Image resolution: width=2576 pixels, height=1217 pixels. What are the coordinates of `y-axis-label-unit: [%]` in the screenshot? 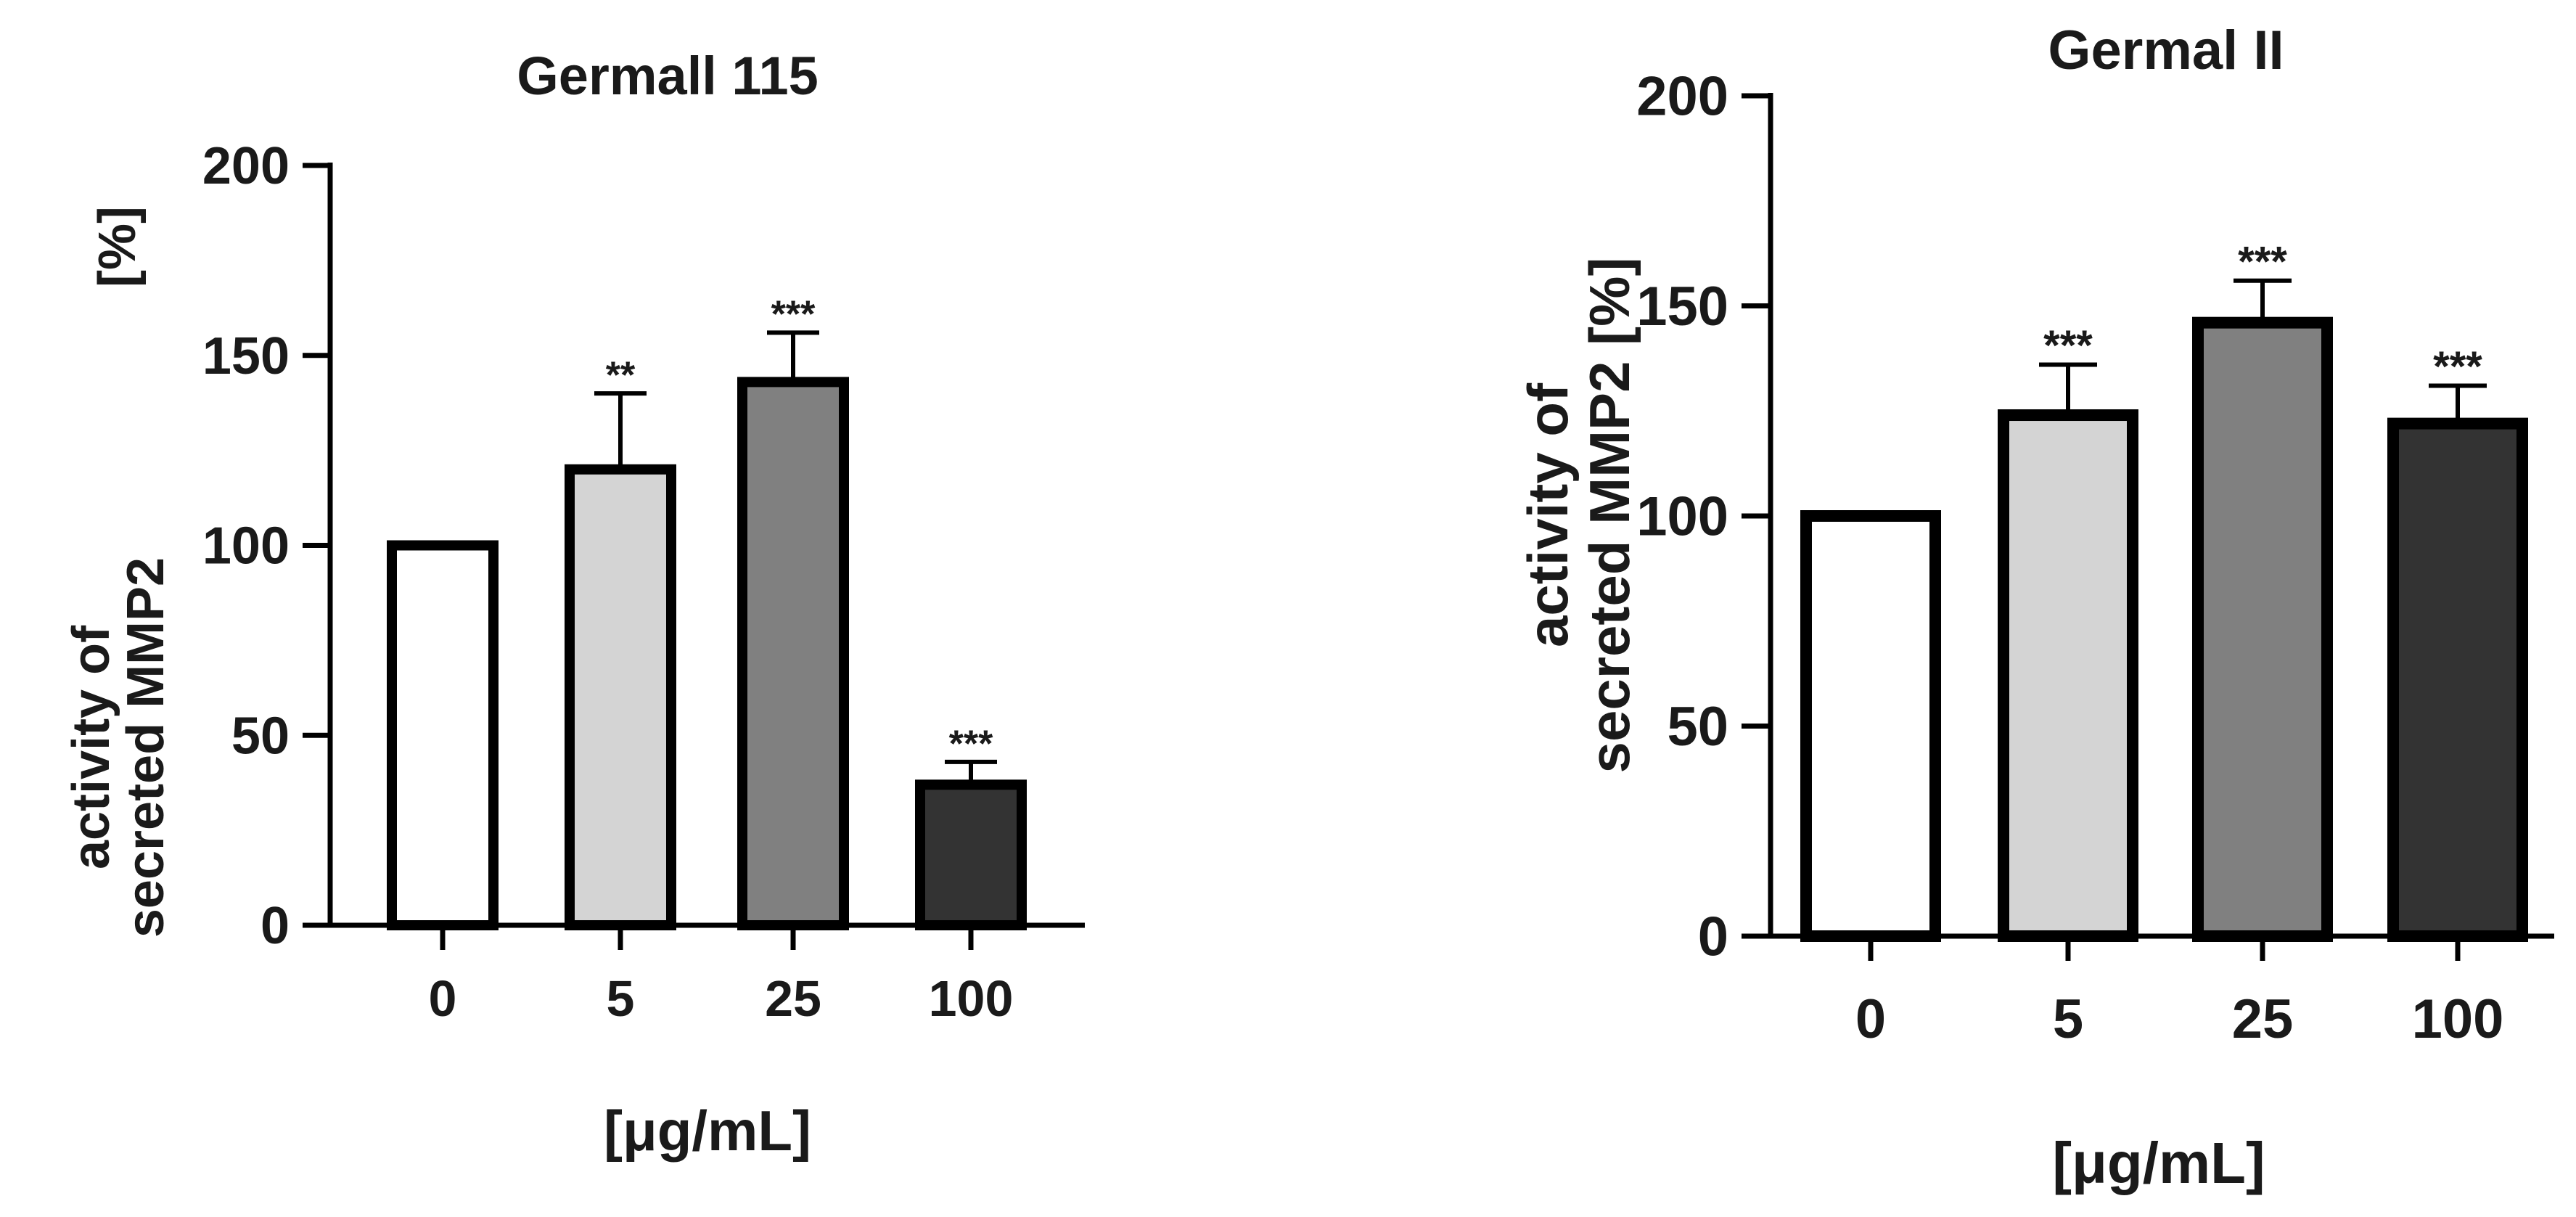 It's located at (118, 246).